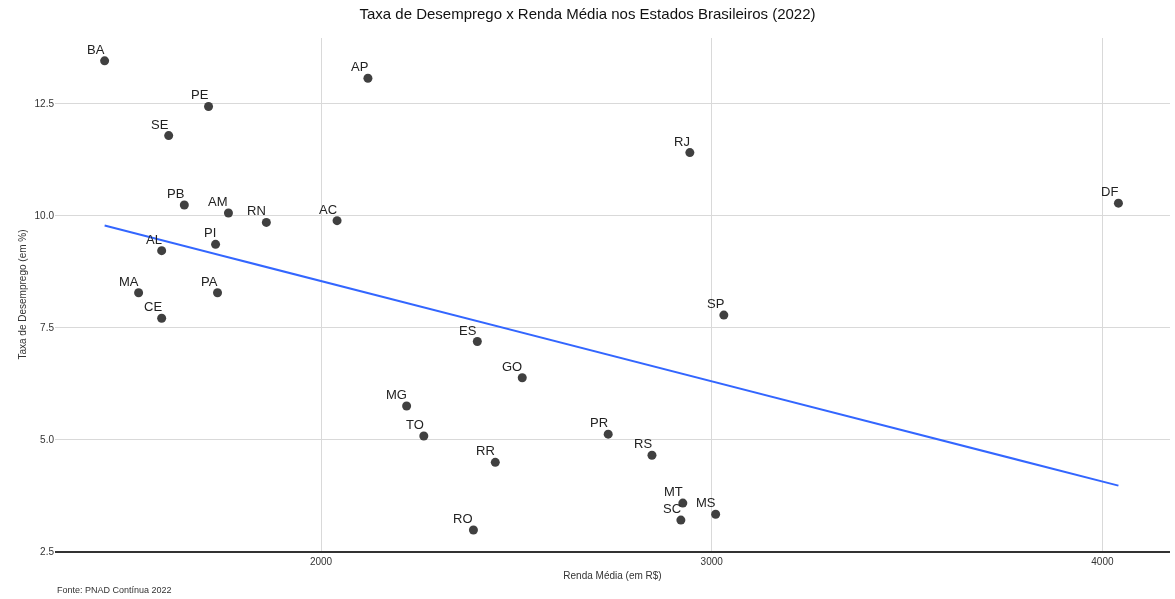  What do you see at coordinates (328, 209) in the screenshot?
I see `annotation: AC` at bounding box center [328, 209].